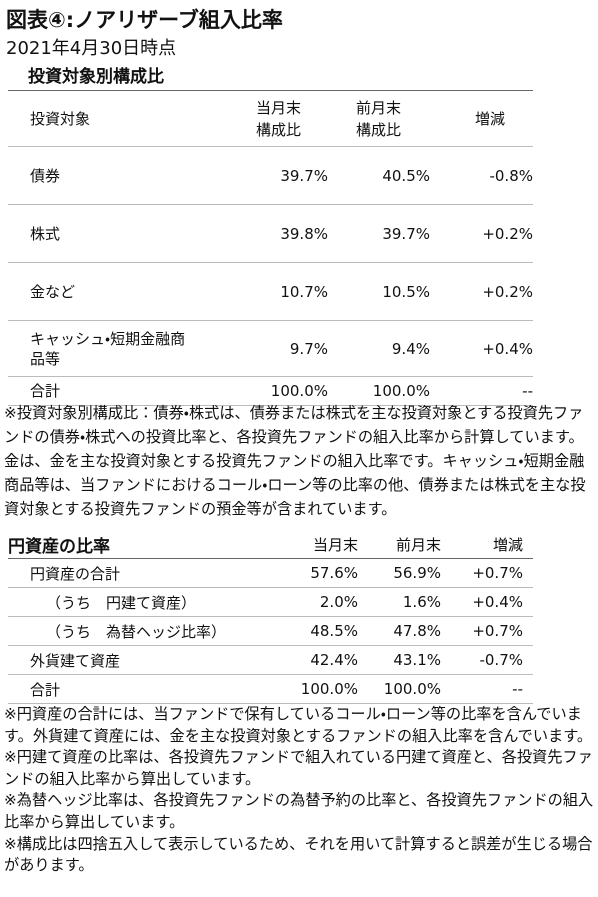 Image resolution: width=598 pixels, height=897 pixels. Describe the element at coordinates (379, 176) in the screenshot. I see `value-cell: 40.5%` at that location.